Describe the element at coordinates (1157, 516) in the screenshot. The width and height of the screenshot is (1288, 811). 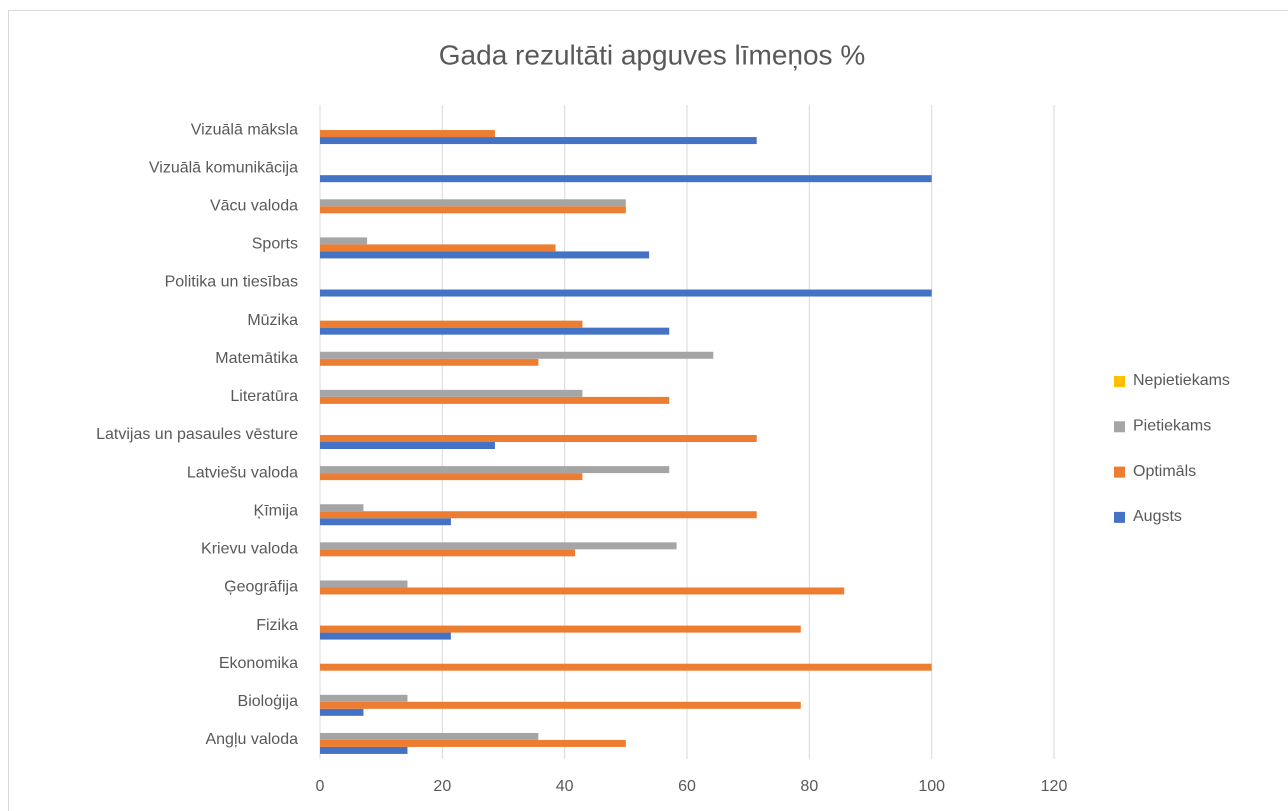
I see `legend-label: Augsts` at that location.